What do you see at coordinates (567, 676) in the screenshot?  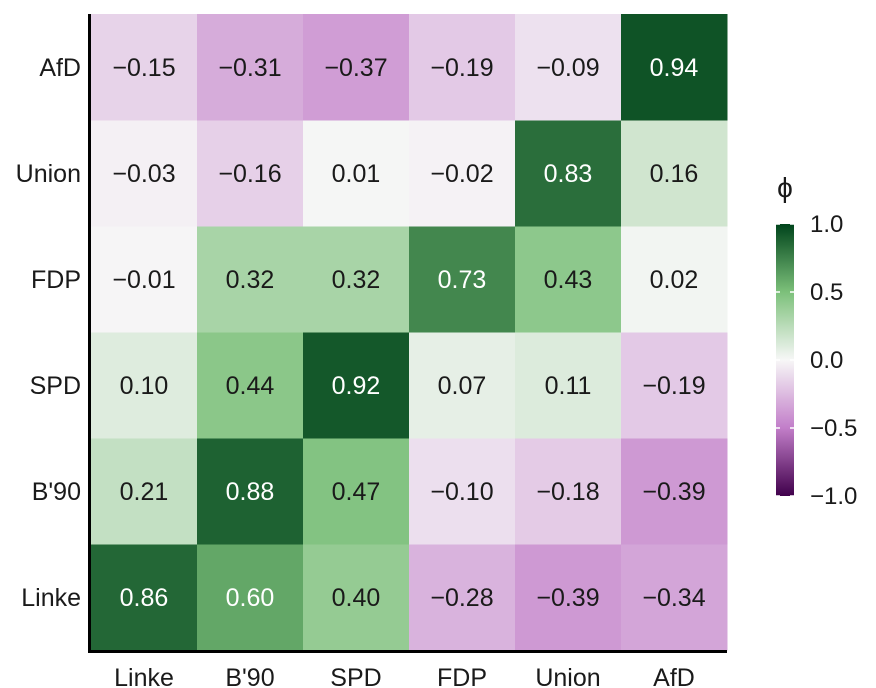 I see `x-tick-label: Union` at bounding box center [567, 676].